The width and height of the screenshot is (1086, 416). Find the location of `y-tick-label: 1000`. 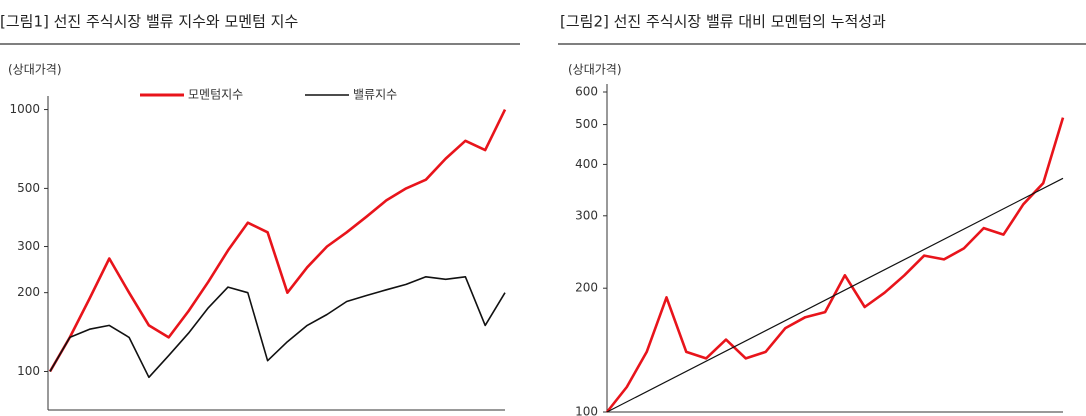

y-tick-label: 1000 is located at coordinates (24, 109).